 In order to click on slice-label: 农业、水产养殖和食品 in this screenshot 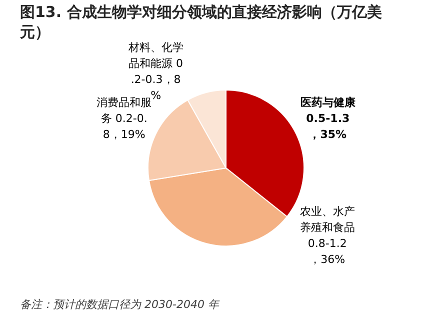, I will do `click(327, 219)`.